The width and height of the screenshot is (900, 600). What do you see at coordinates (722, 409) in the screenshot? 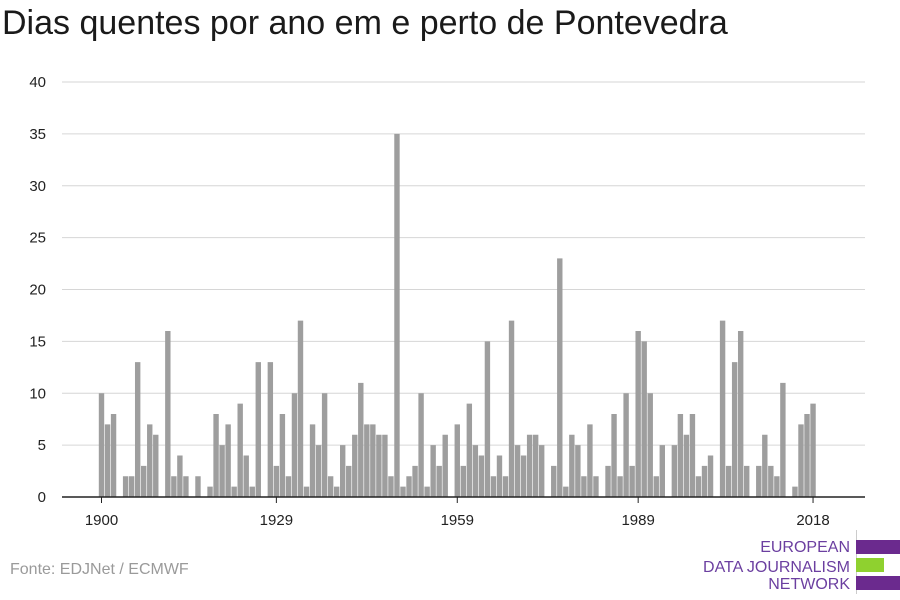
I see `bar-2003` at bounding box center [722, 409].